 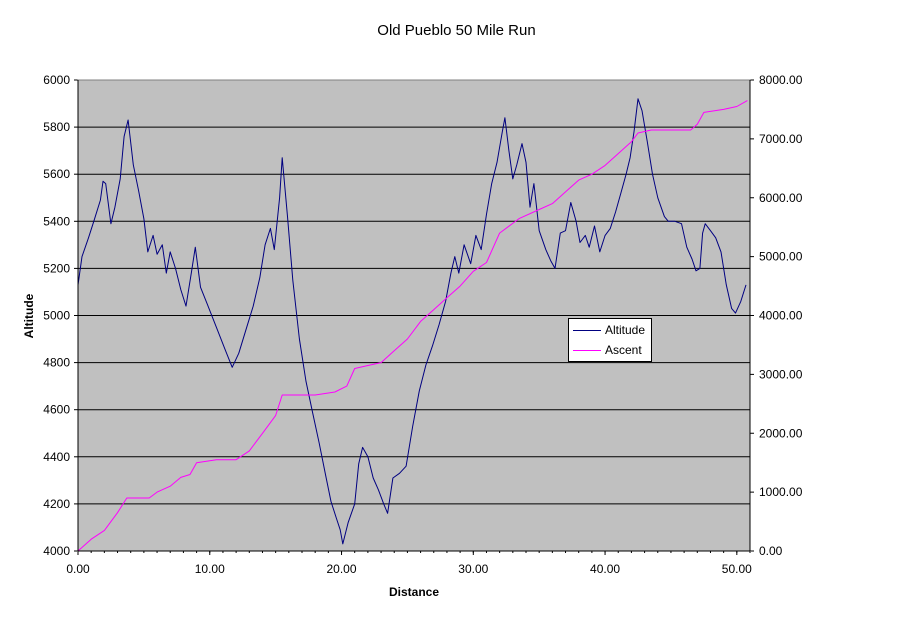 I want to click on legend-item-ascent: Ascent, so click(x=610, y=350).